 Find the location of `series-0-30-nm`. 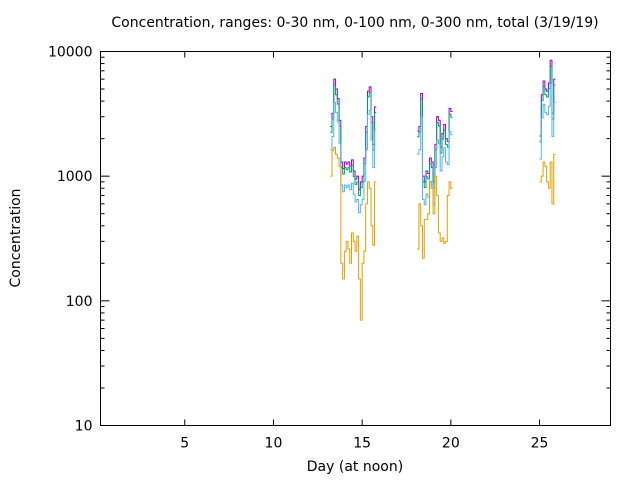

series-0-30-nm is located at coordinates (443, 233).